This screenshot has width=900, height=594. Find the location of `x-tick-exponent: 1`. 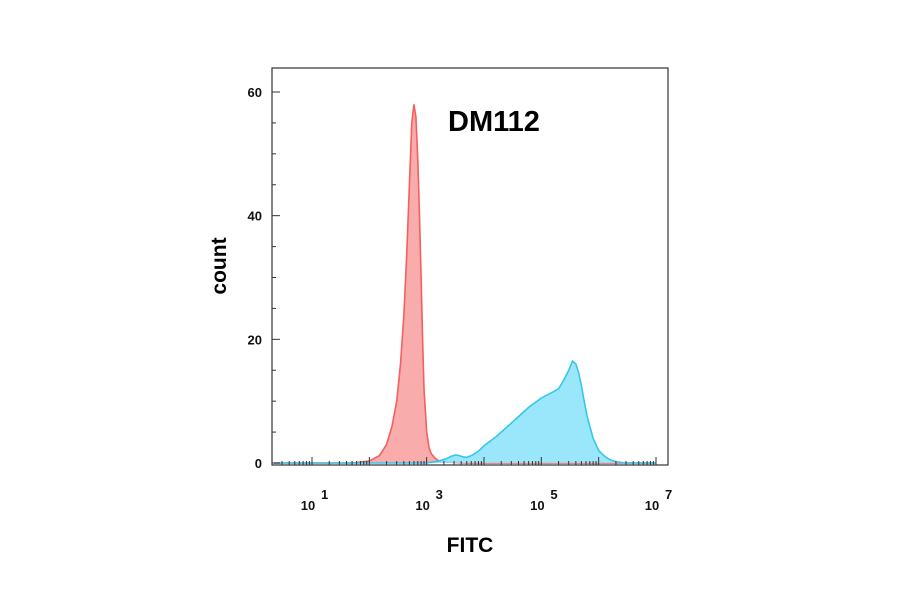

x-tick-exponent: 1 is located at coordinates (324, 494).